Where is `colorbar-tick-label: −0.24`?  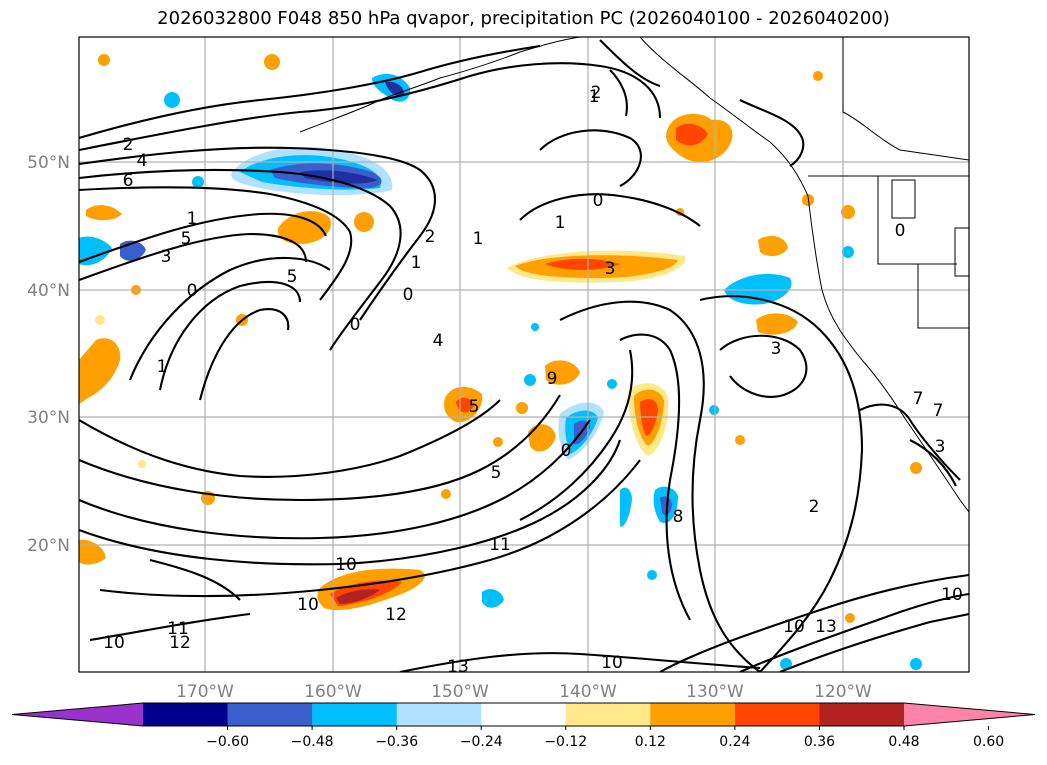 colorbar-tick-label: −0.24 is located at coordinates (481, 742).